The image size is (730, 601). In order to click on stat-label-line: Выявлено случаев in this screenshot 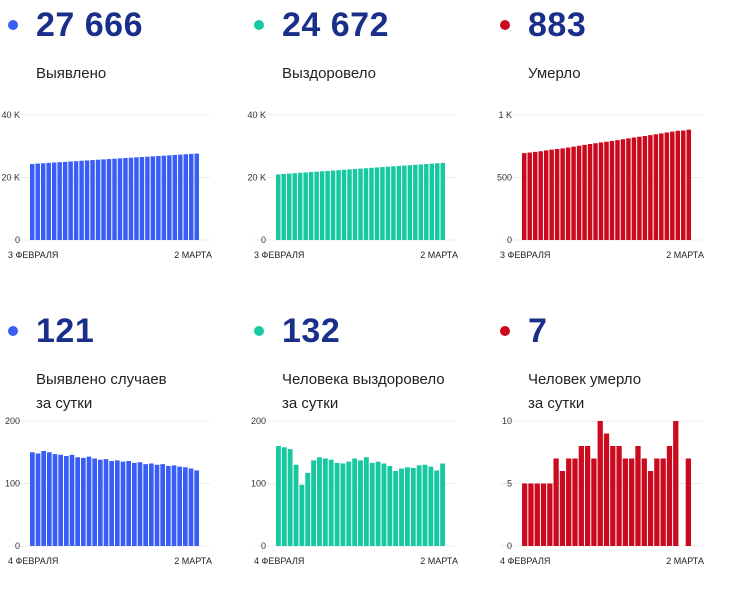, I will do `click(101, 379)`.